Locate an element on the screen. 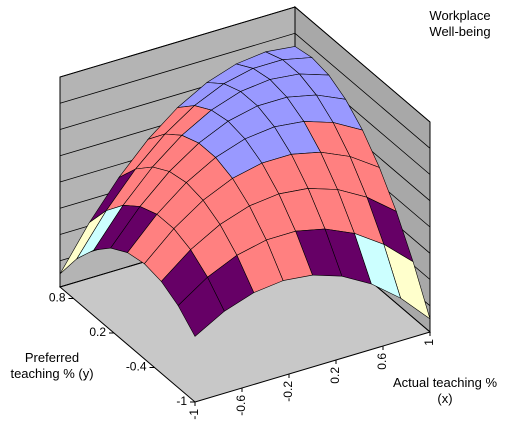 The image size is (510, 430). x-tick-label: -0.2 is located at coordinates (288, 391).